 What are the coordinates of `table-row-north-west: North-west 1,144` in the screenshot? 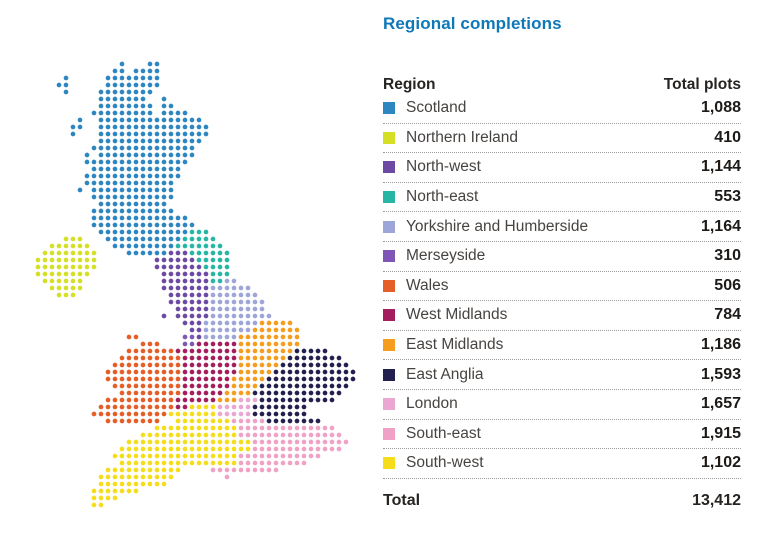 It's located at (562, 168).